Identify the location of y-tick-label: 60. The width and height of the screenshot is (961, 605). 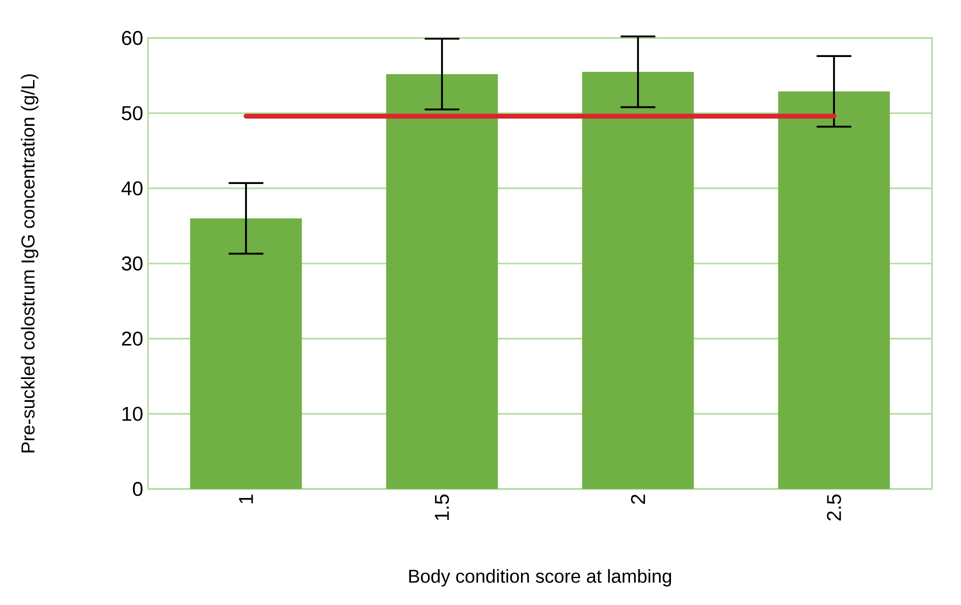
(132, 38).